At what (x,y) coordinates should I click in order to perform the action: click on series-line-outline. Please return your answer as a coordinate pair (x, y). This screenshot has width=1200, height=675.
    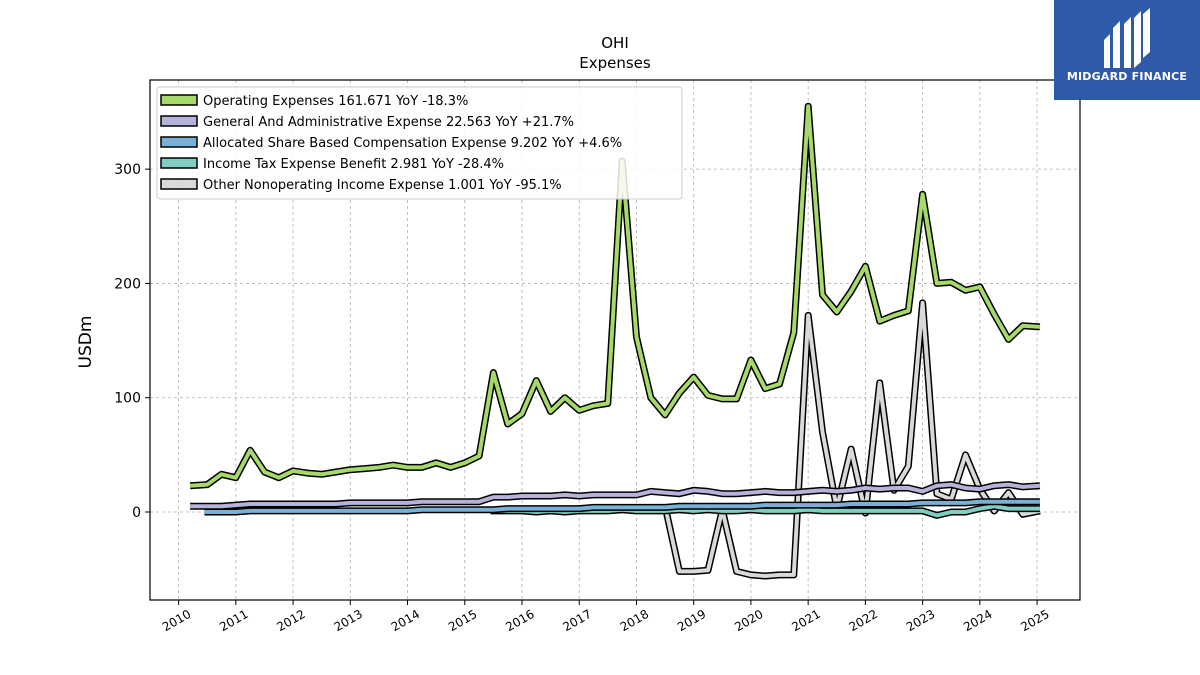
    Looking at the image, I should click on (851, 439).